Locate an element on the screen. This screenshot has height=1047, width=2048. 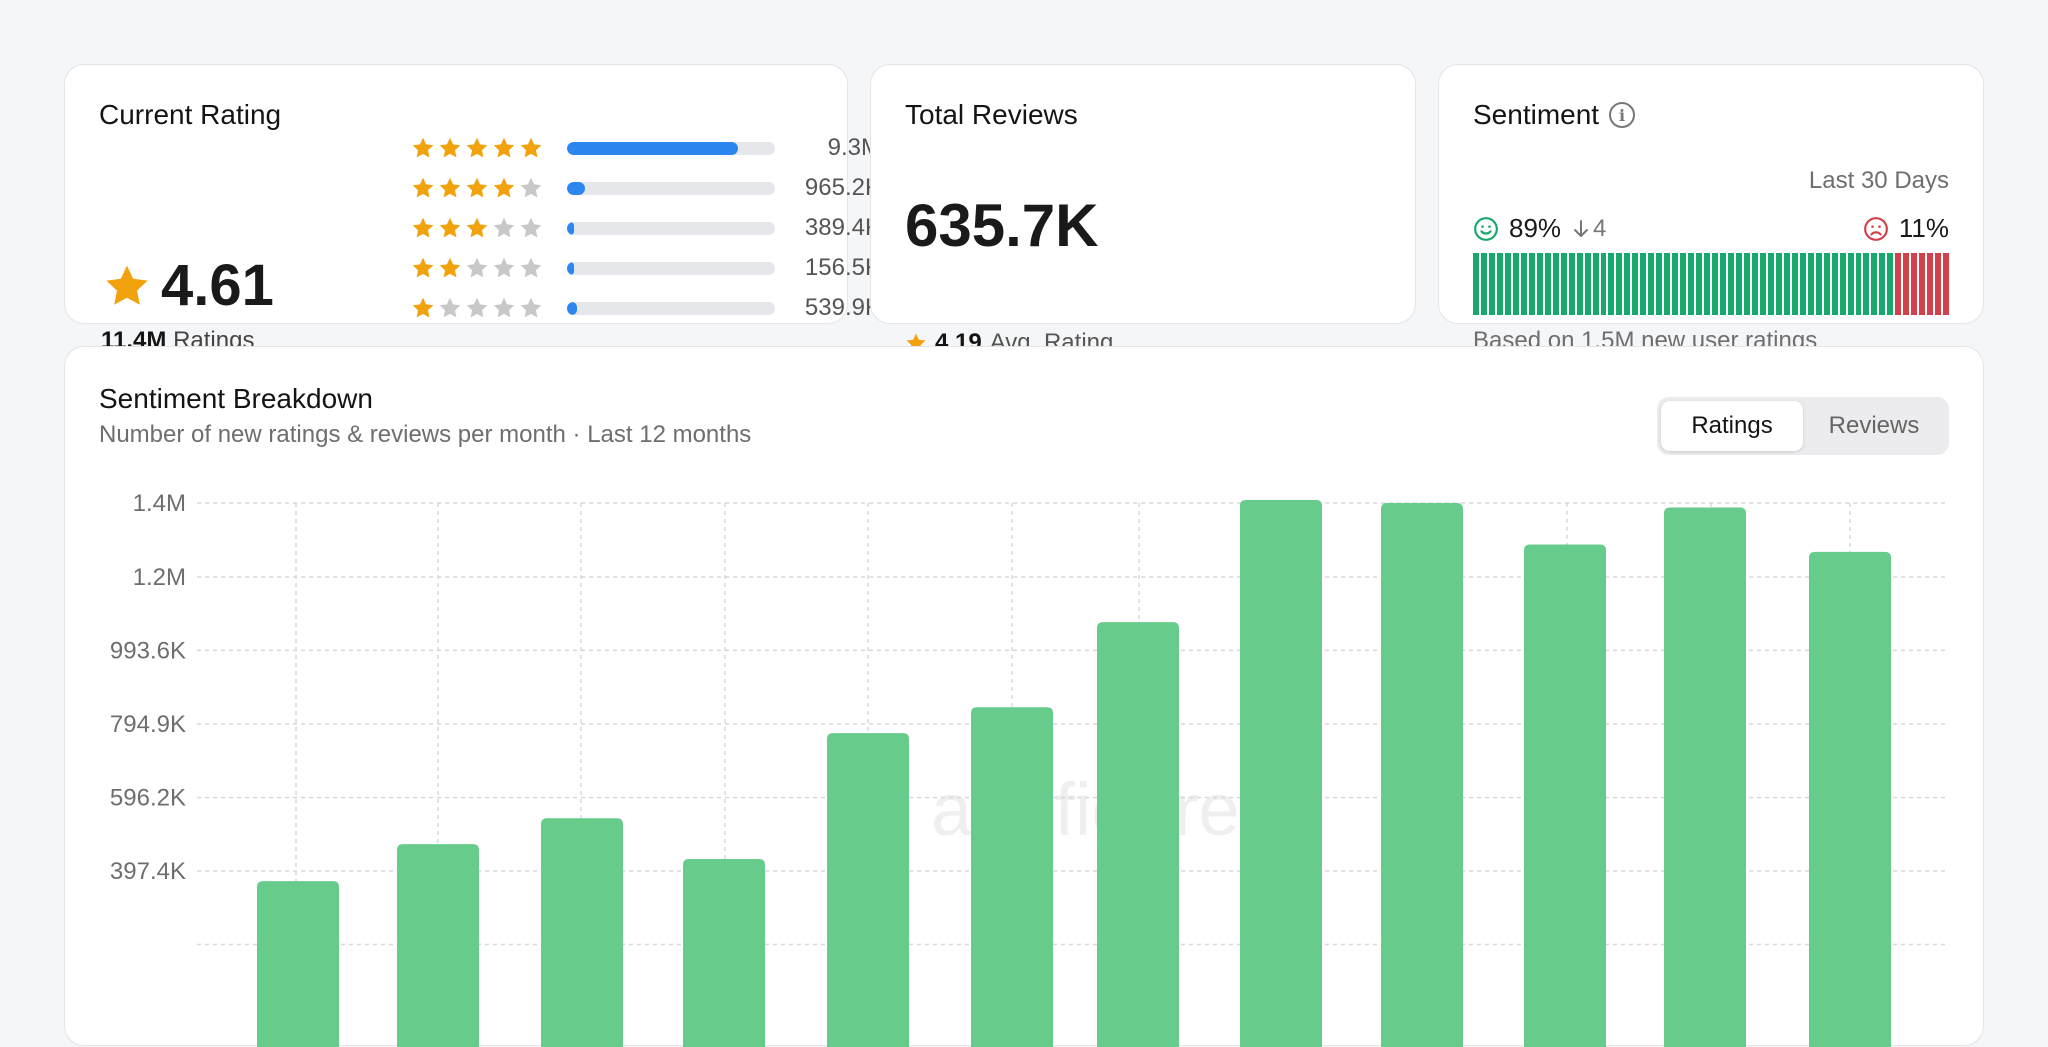
arrow-down-icon is located at coordinates (1581, 228).